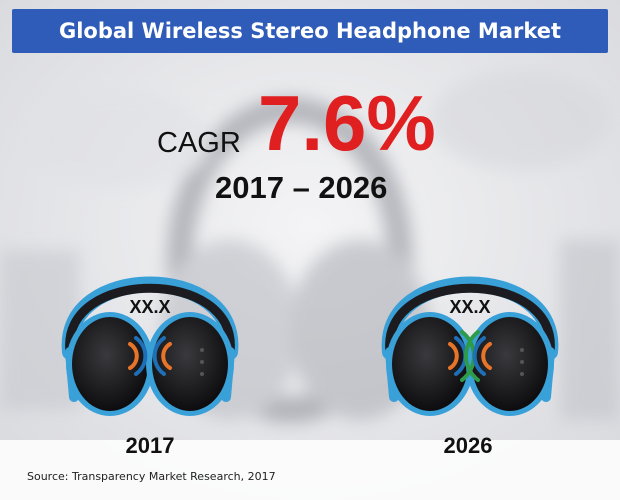  What do you see at coordinates (470, 346) in the screenshot?
I see `headphone-2026-icon` at bounding box center [470, 346].